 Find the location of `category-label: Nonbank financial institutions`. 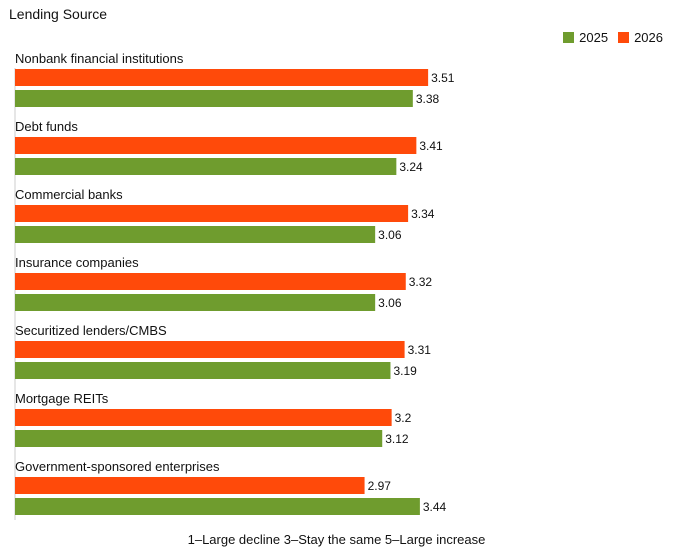

category-label: Nonbank financial institutions is located at coordinates (99, 58).